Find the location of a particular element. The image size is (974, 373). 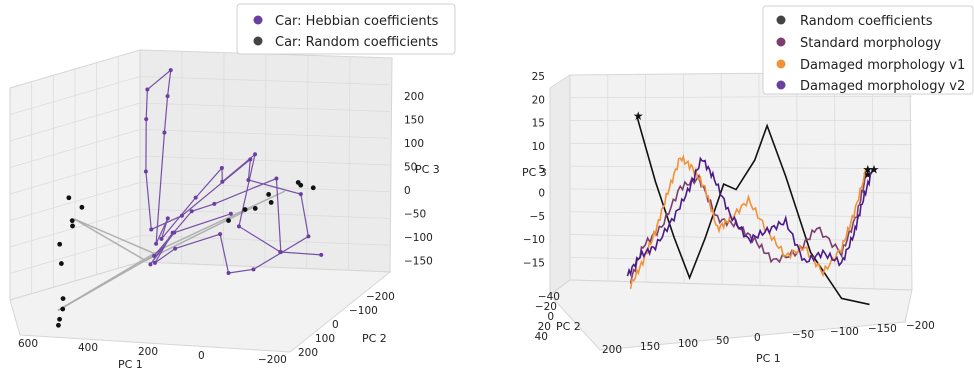

right-z-tick: 10 is located at coordinates (538, 147).